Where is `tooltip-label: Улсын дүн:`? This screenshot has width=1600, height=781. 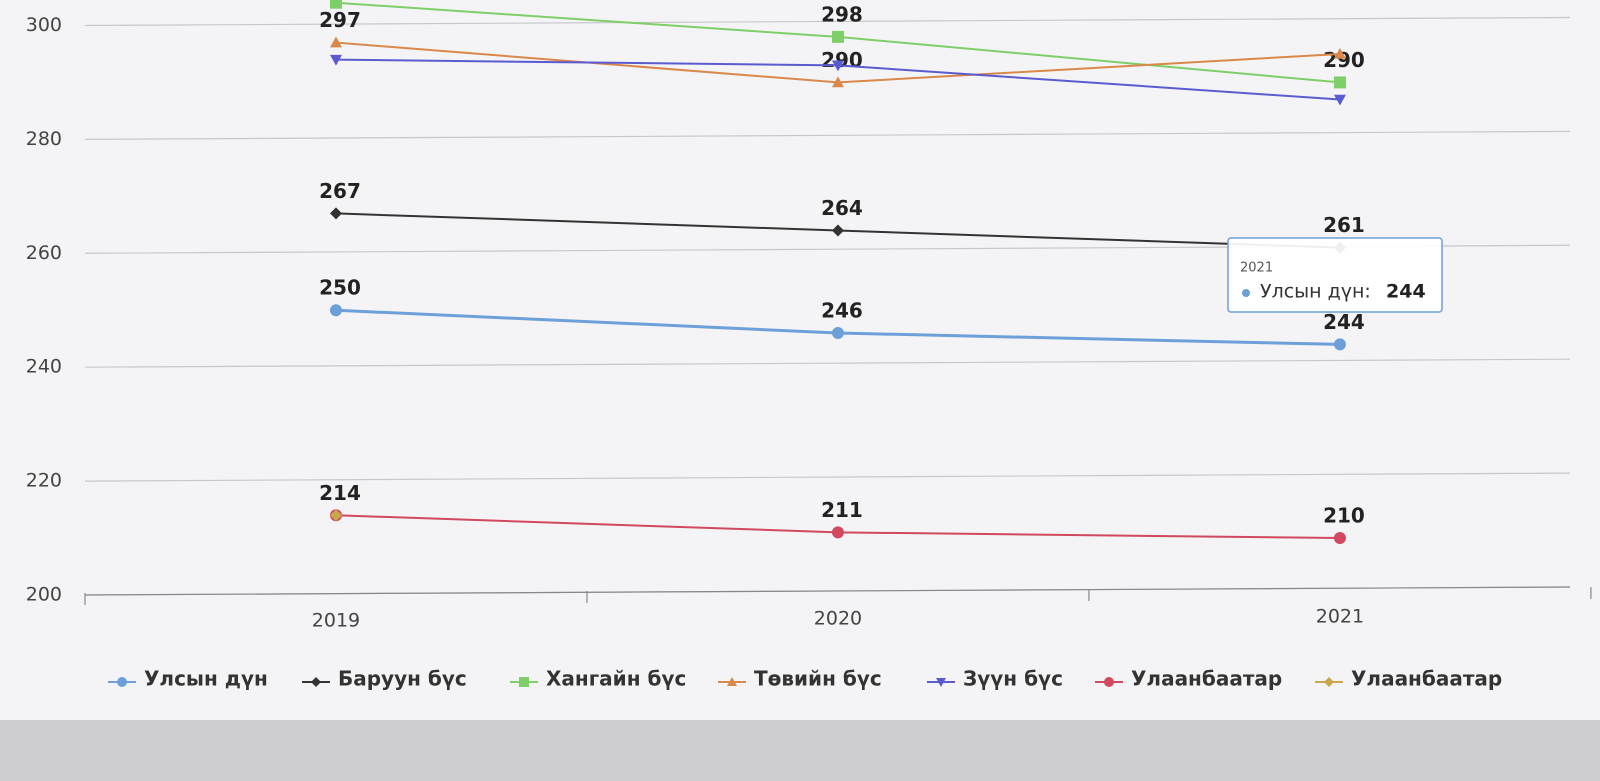
tooltip-label: Улсын дүн: is located at coordinates (1315, 292).